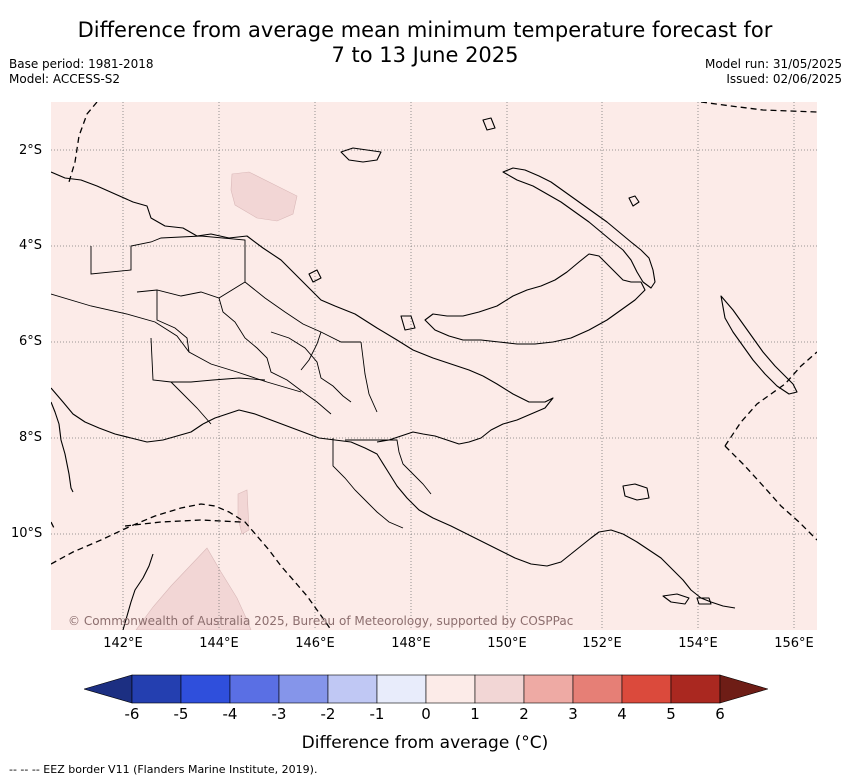  What do you see at coordinates (219, 643) in the screenshot?
I see `lon-label-144e: 144°E` at bounding box center [219, 643].